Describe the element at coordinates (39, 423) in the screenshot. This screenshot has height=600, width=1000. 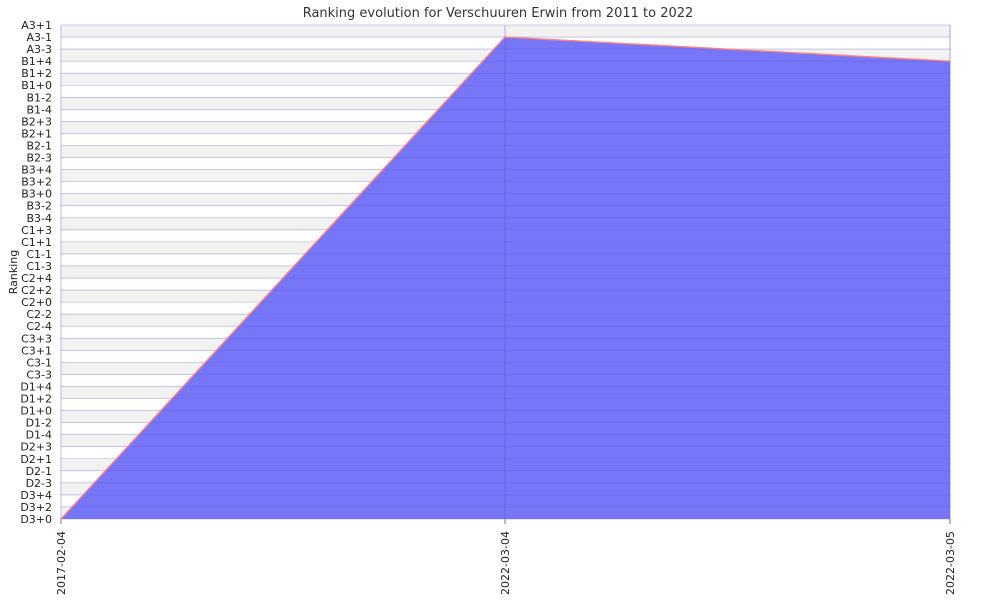
I see `y-tick-label: D1-2` at that location.